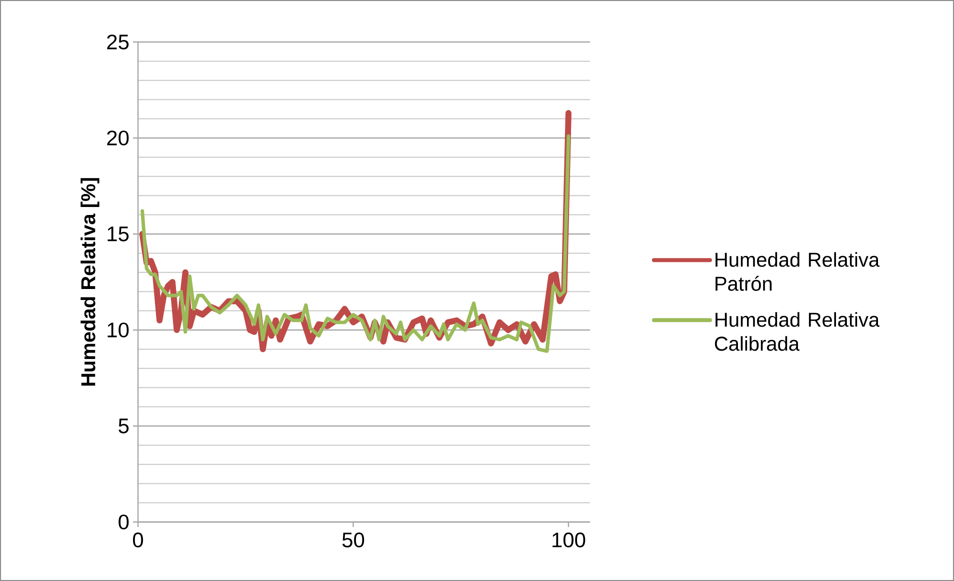  I want to click on x-tick-label: 0, so click(138, 540).